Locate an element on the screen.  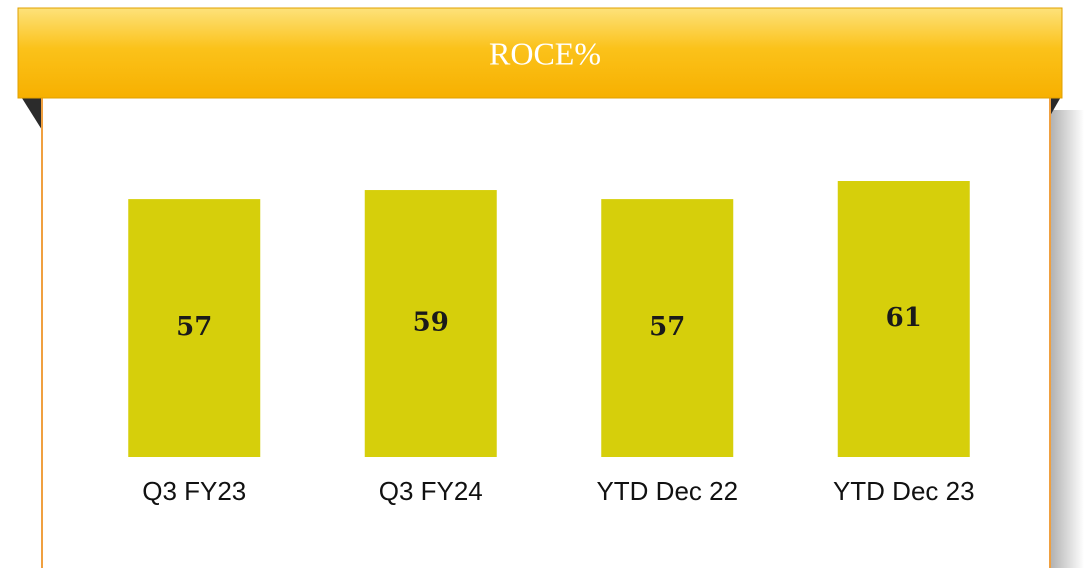
x-tick-label: Q3 FY23 is located at coordinates (194, 491).